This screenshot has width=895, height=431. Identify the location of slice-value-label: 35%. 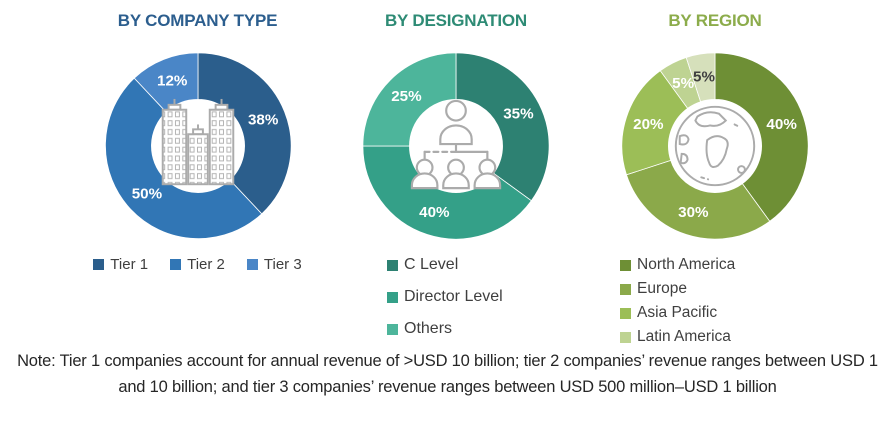
(518, 114).